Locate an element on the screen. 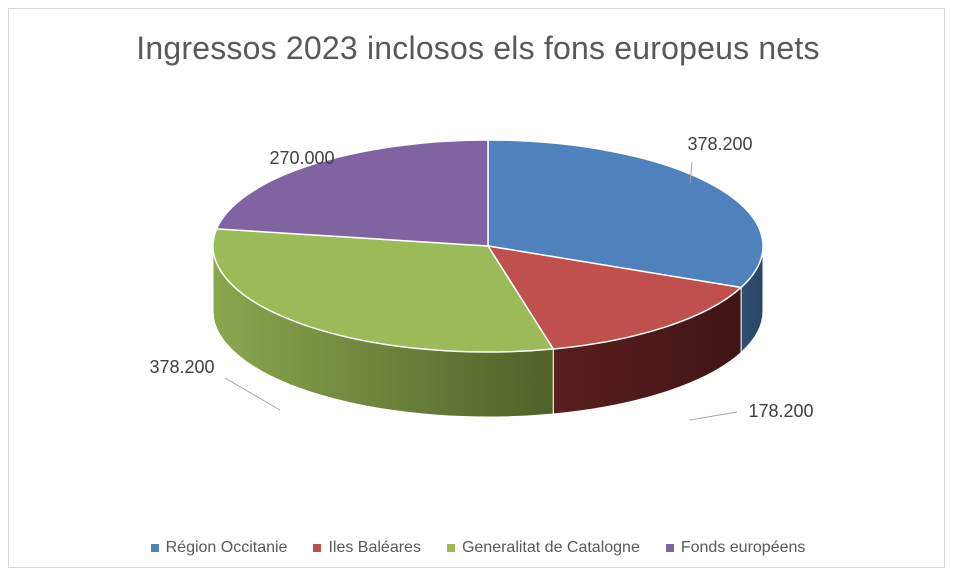 The height and width of the screenshot is (579, 956). pie-slice-generalitat-catalogne is located at coordinates (383, 290).